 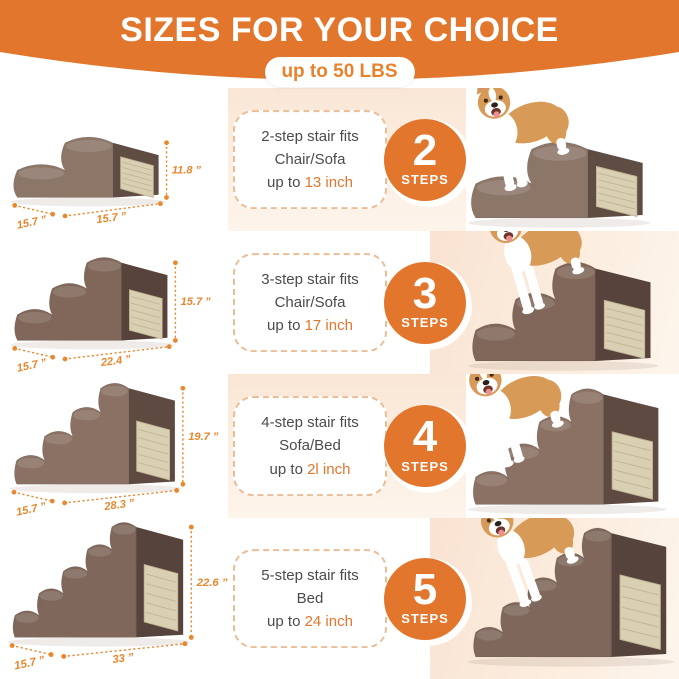 What do you see at coordinates (339, 72) in the screenshot?
I see `weight-capacity-badge: up to 50 LBS` at bounding box center [339, 72].